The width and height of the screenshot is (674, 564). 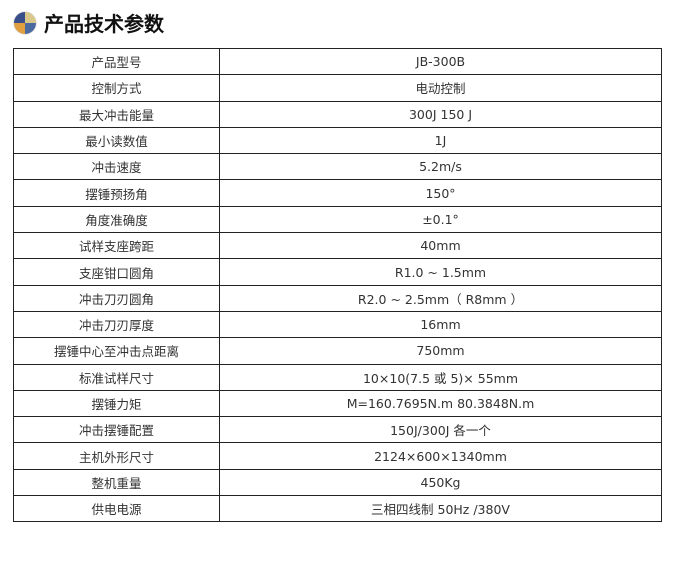 I want to click on table-row: 产品型号 JB-300B, so click(x=337, y=61).